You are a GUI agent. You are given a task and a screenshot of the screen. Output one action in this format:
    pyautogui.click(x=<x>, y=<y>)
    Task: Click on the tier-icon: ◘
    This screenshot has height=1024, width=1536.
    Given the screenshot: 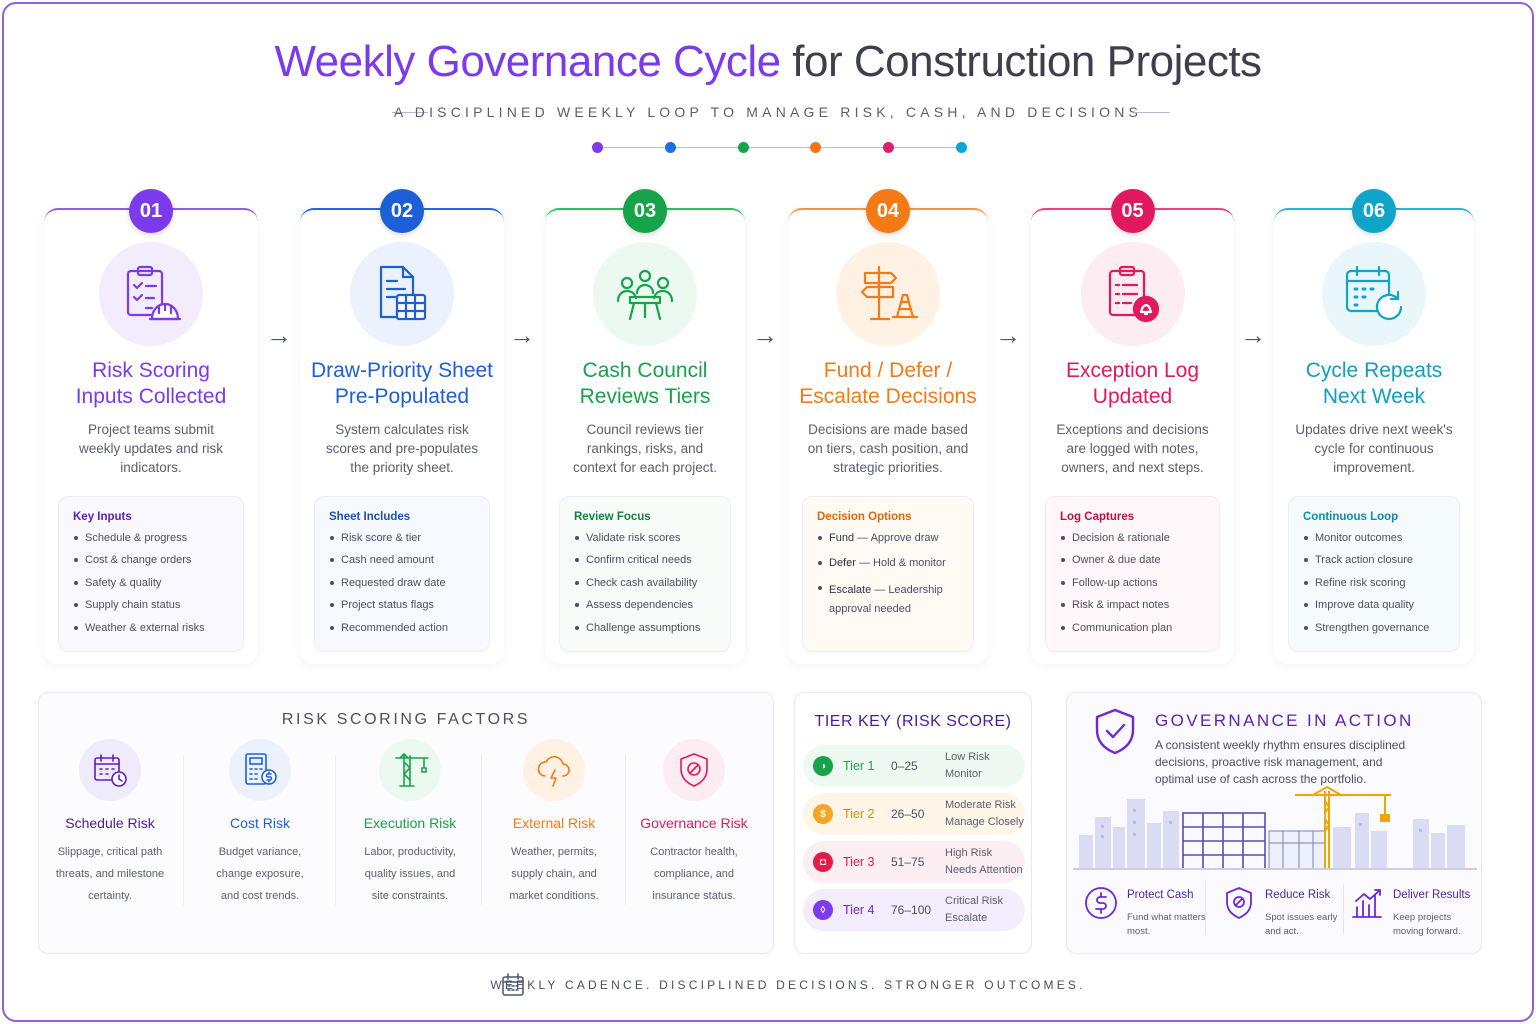 What is the action you would take?
    pyautogui.click(x=823, y=862)
    